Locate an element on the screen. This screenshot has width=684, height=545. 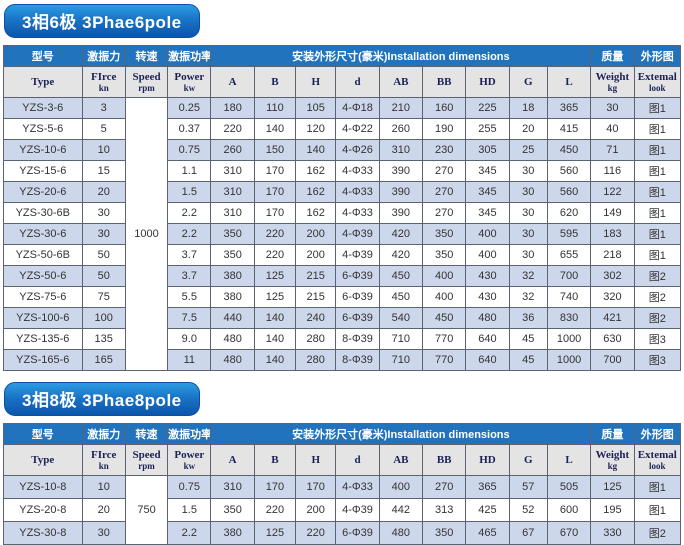
cell-type: YZS-100-6 is located at coordinates (43, 318).